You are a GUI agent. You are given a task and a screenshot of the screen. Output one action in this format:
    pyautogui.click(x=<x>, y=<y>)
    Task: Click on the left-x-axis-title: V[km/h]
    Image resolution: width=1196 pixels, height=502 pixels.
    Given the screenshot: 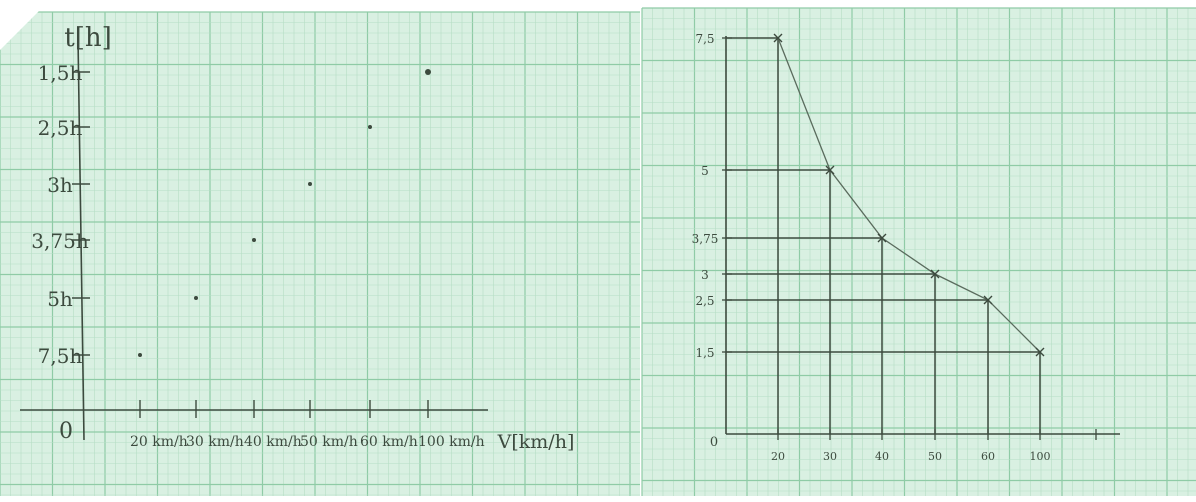 What is the action you would take?
    pyautogui.click(x=536, y=442)
    